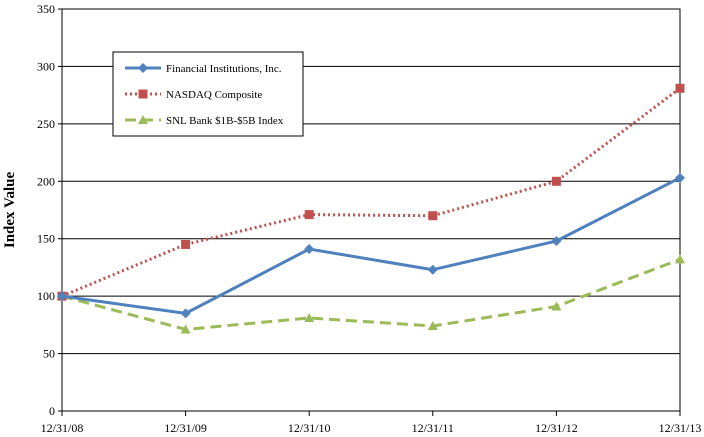  I want to click on y-axis-title: Index Value, so click(10, 210).